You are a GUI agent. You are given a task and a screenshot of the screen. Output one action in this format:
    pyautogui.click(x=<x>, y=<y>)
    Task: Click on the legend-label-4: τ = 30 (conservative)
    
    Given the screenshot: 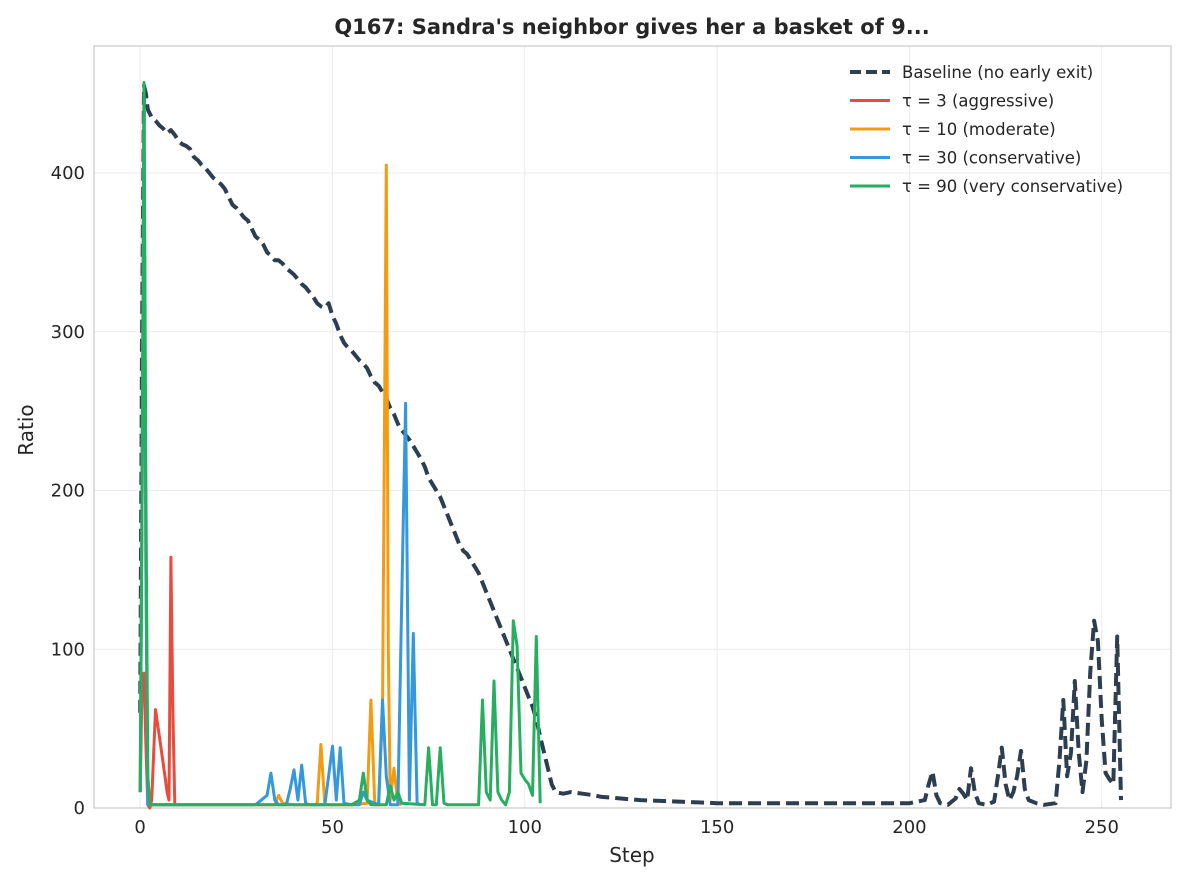 What is the action you would take?
    pyautogui.click(x=991, y=158)
    